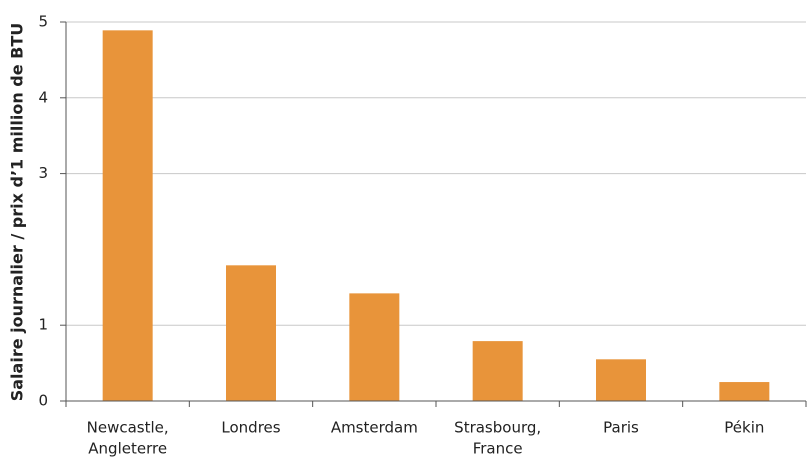  What do you see at coordinates (498, 449) in the screenshot?
I see `x-tick-label: France` at bounding box center [498, 449].